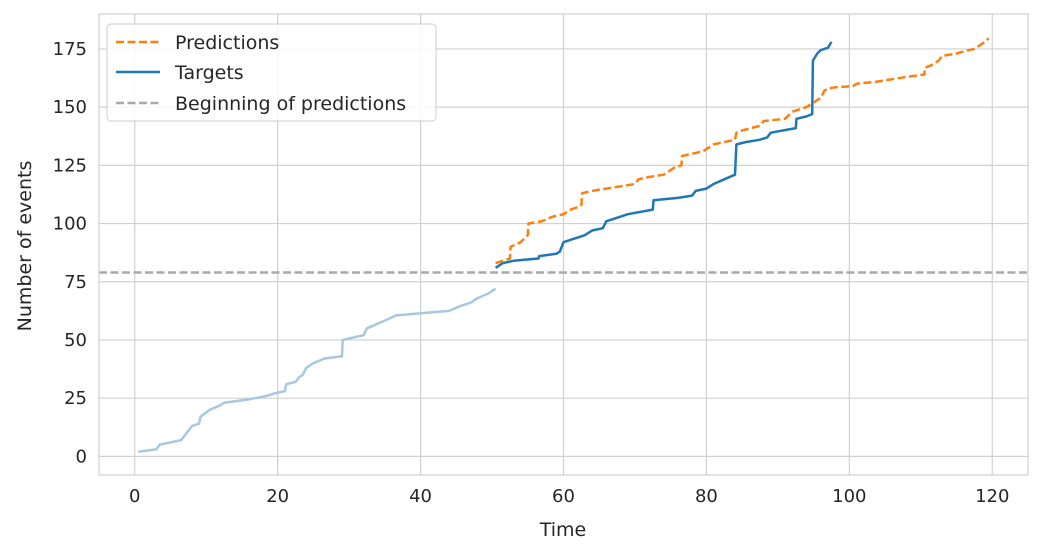 The height and width of the screenshot is (554, 1042). I want to click on y-tick-label: 0, so click(81, 456).